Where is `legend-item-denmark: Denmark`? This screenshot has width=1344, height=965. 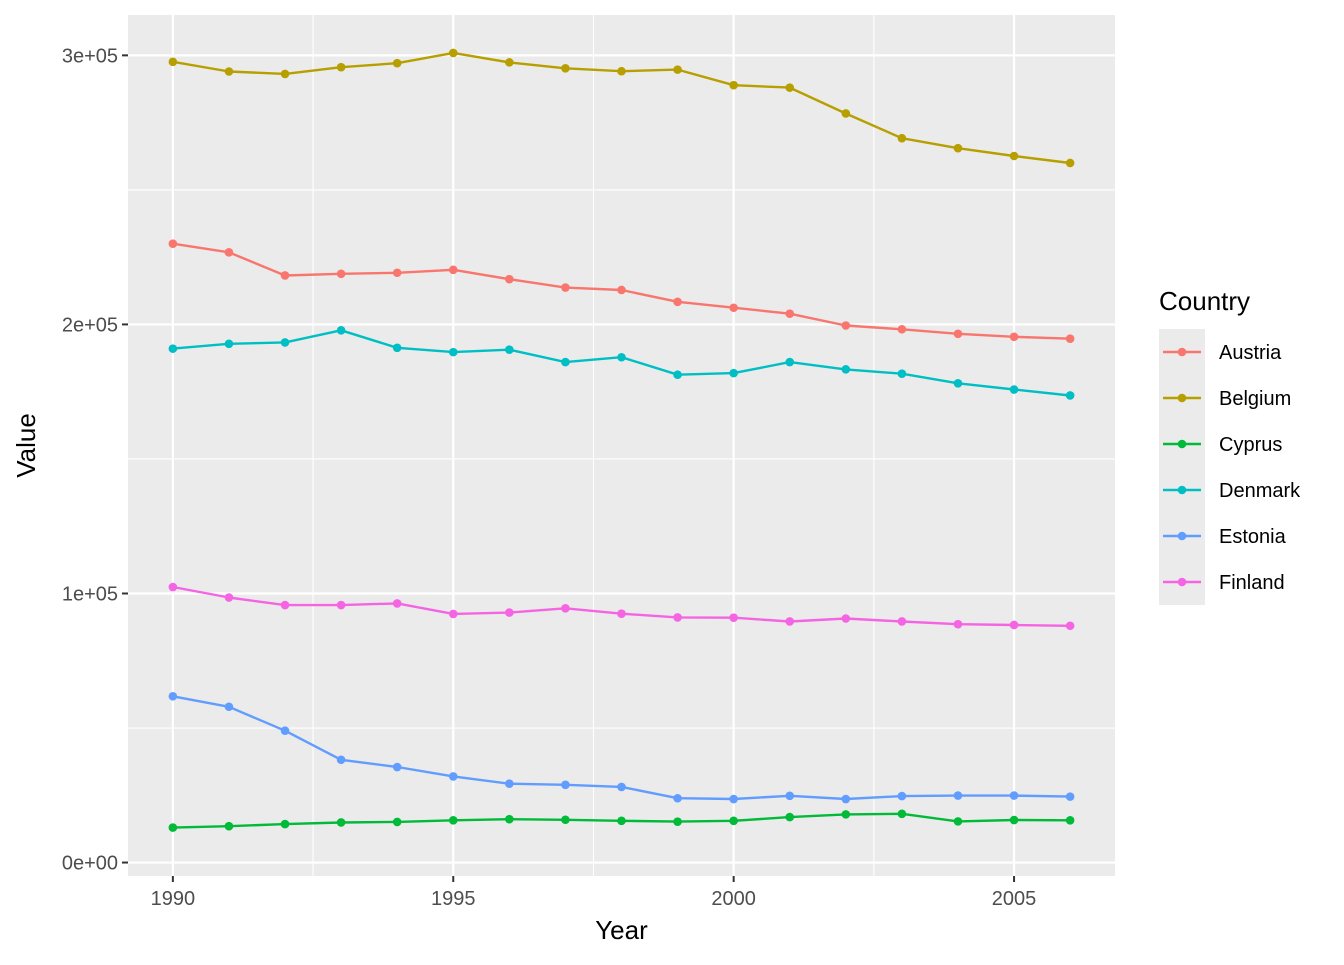
legend-item-denmark: Denmark is located at coordinates (1230, 490).